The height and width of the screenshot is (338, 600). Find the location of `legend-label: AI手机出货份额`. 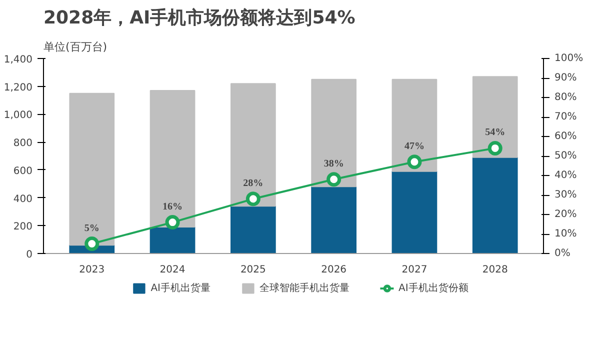

legend-label: AI手机出货份额 is located at coordinates (433, 288).